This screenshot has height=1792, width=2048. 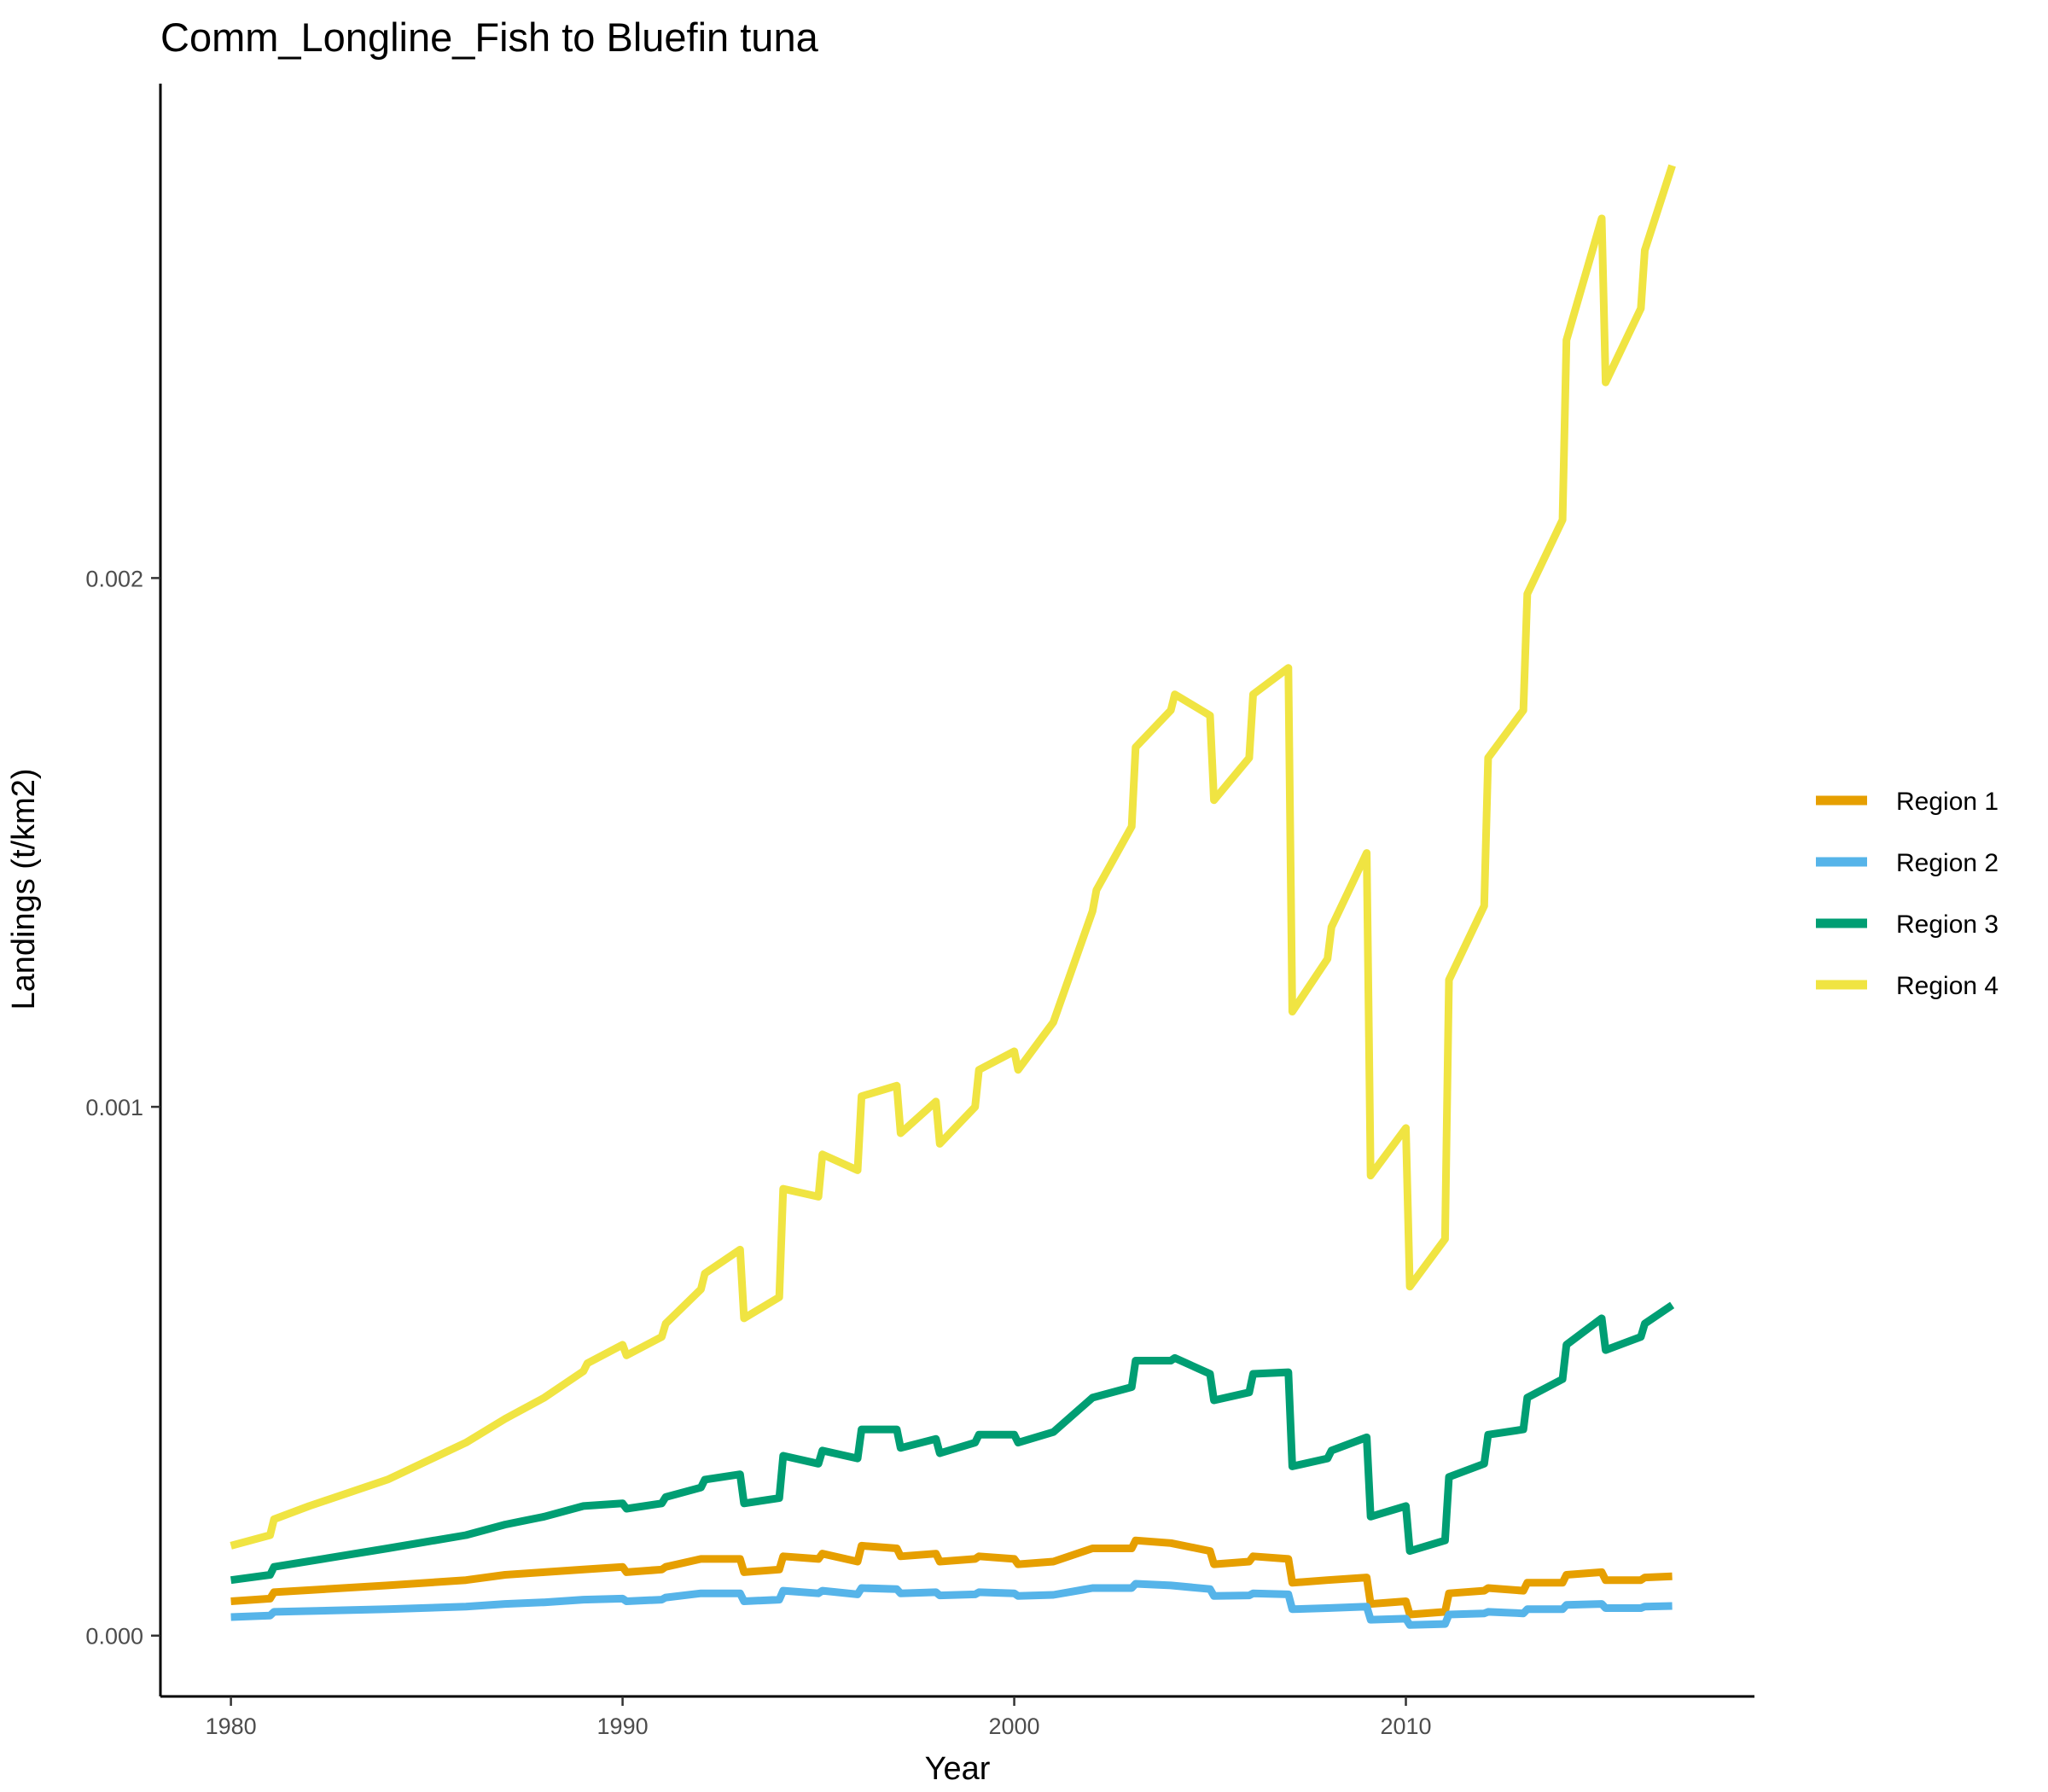 I want to click on y-axis-ticks: 0.000 0.001 0.002, so click(x=123, y=1107).